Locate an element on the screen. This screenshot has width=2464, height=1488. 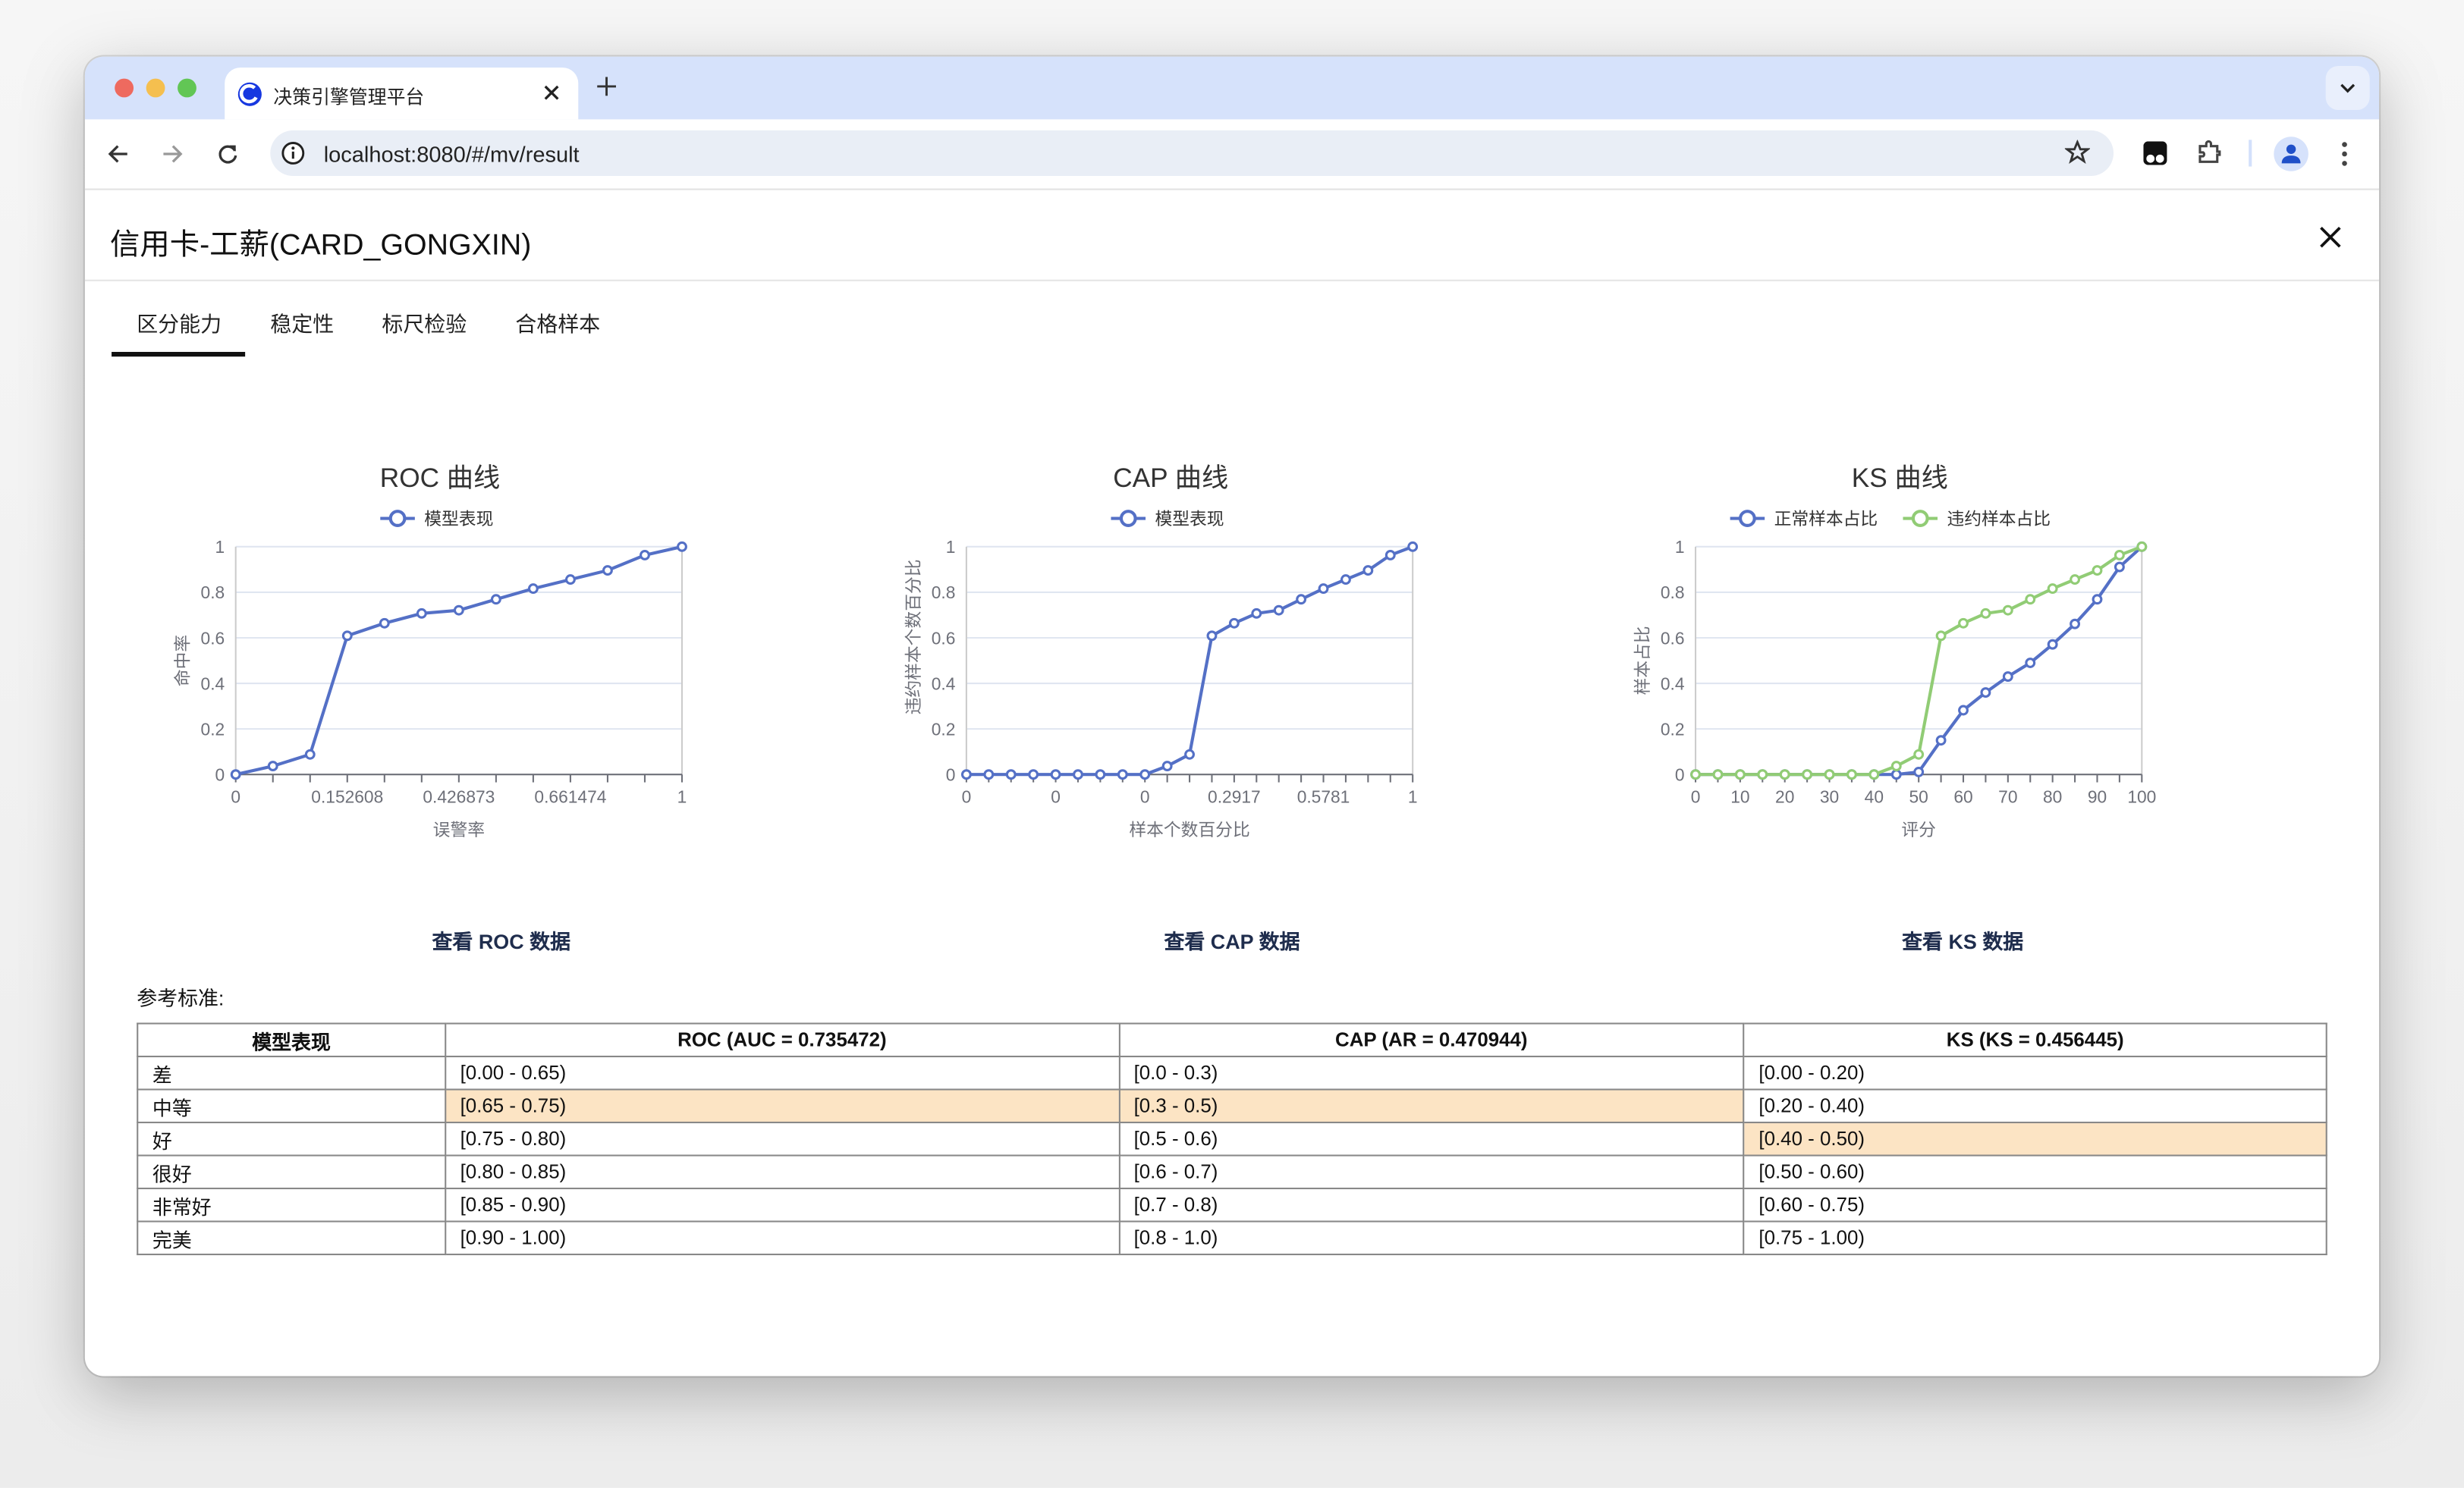
tab-search-button is located at coordinates (2347, 87).